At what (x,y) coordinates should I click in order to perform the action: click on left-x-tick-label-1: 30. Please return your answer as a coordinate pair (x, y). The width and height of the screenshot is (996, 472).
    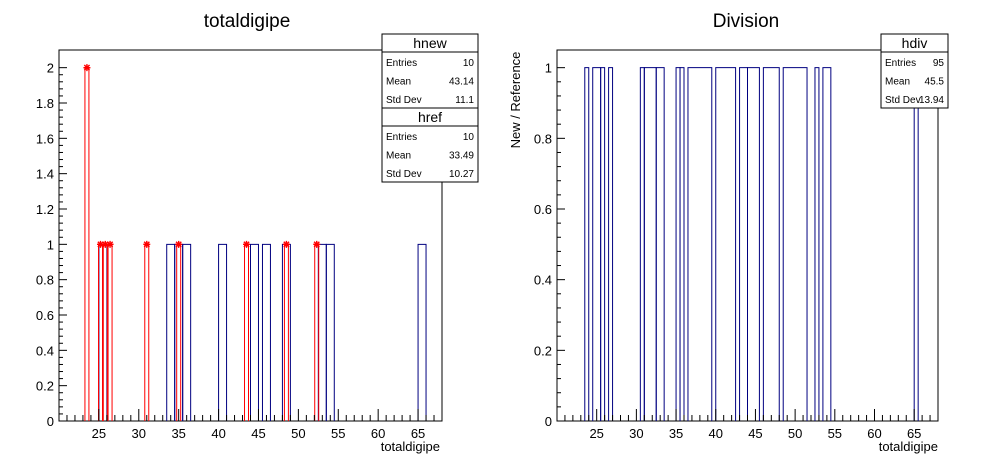
    Looking at the image, I should click on (139, 433).